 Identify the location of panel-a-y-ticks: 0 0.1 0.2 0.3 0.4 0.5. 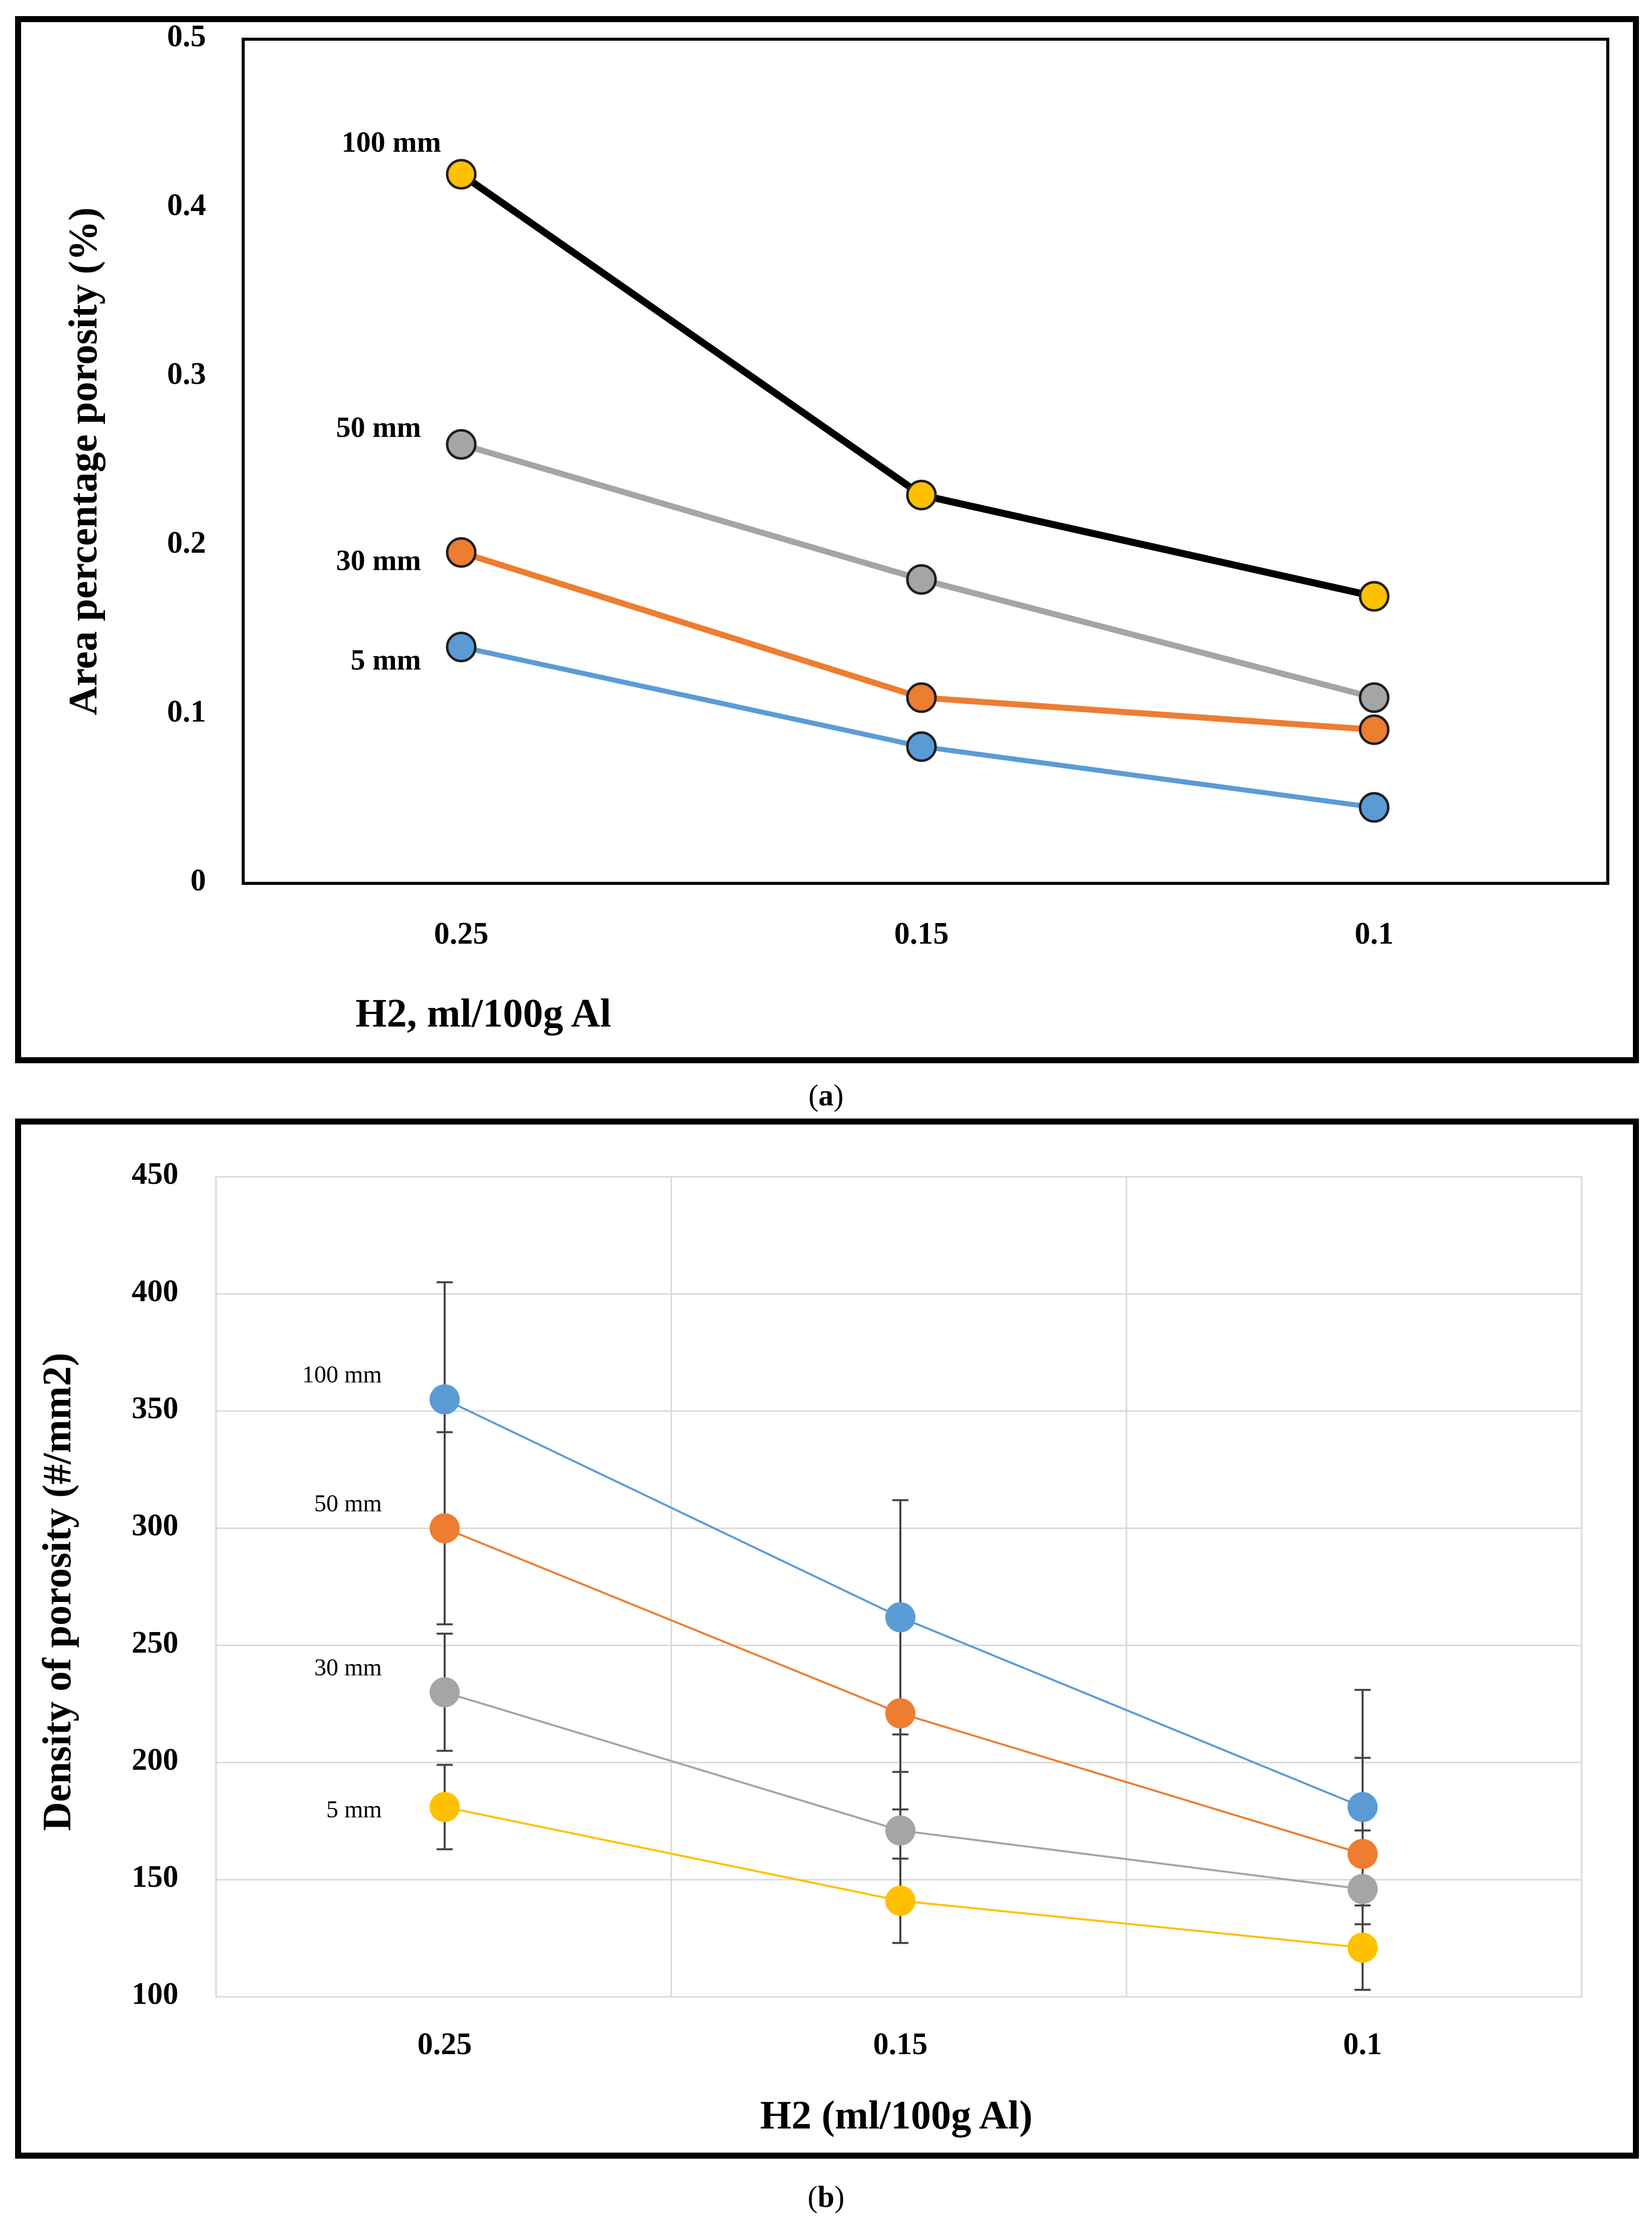
(186, 458).